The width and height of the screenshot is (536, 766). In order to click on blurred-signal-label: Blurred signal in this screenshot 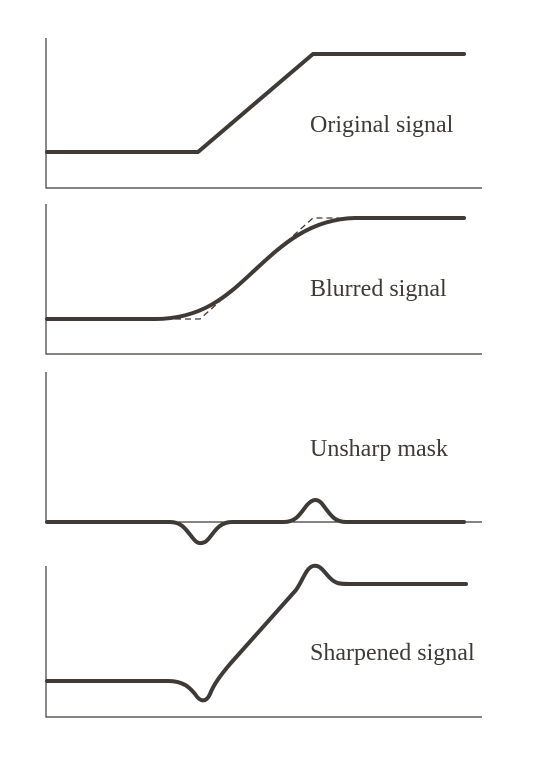, I will do `click(378, 289)`.